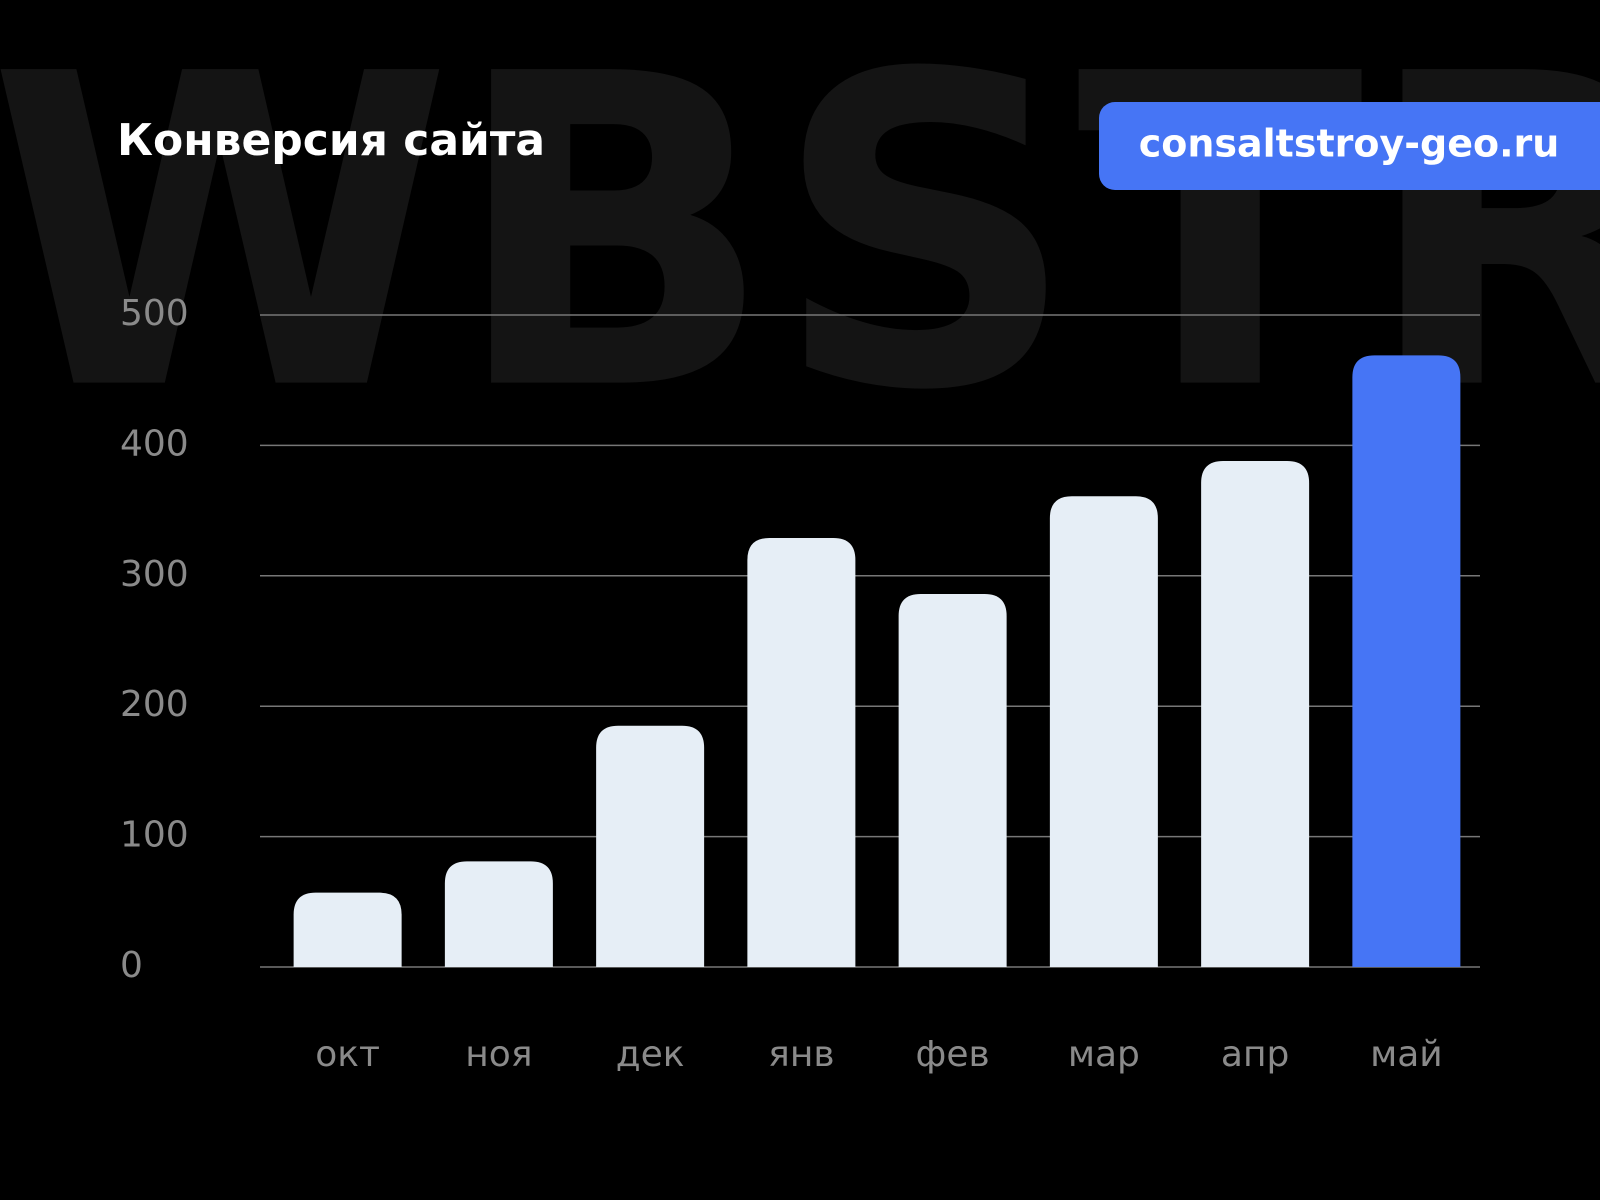  I want to click on badge, so click(1349, 146).